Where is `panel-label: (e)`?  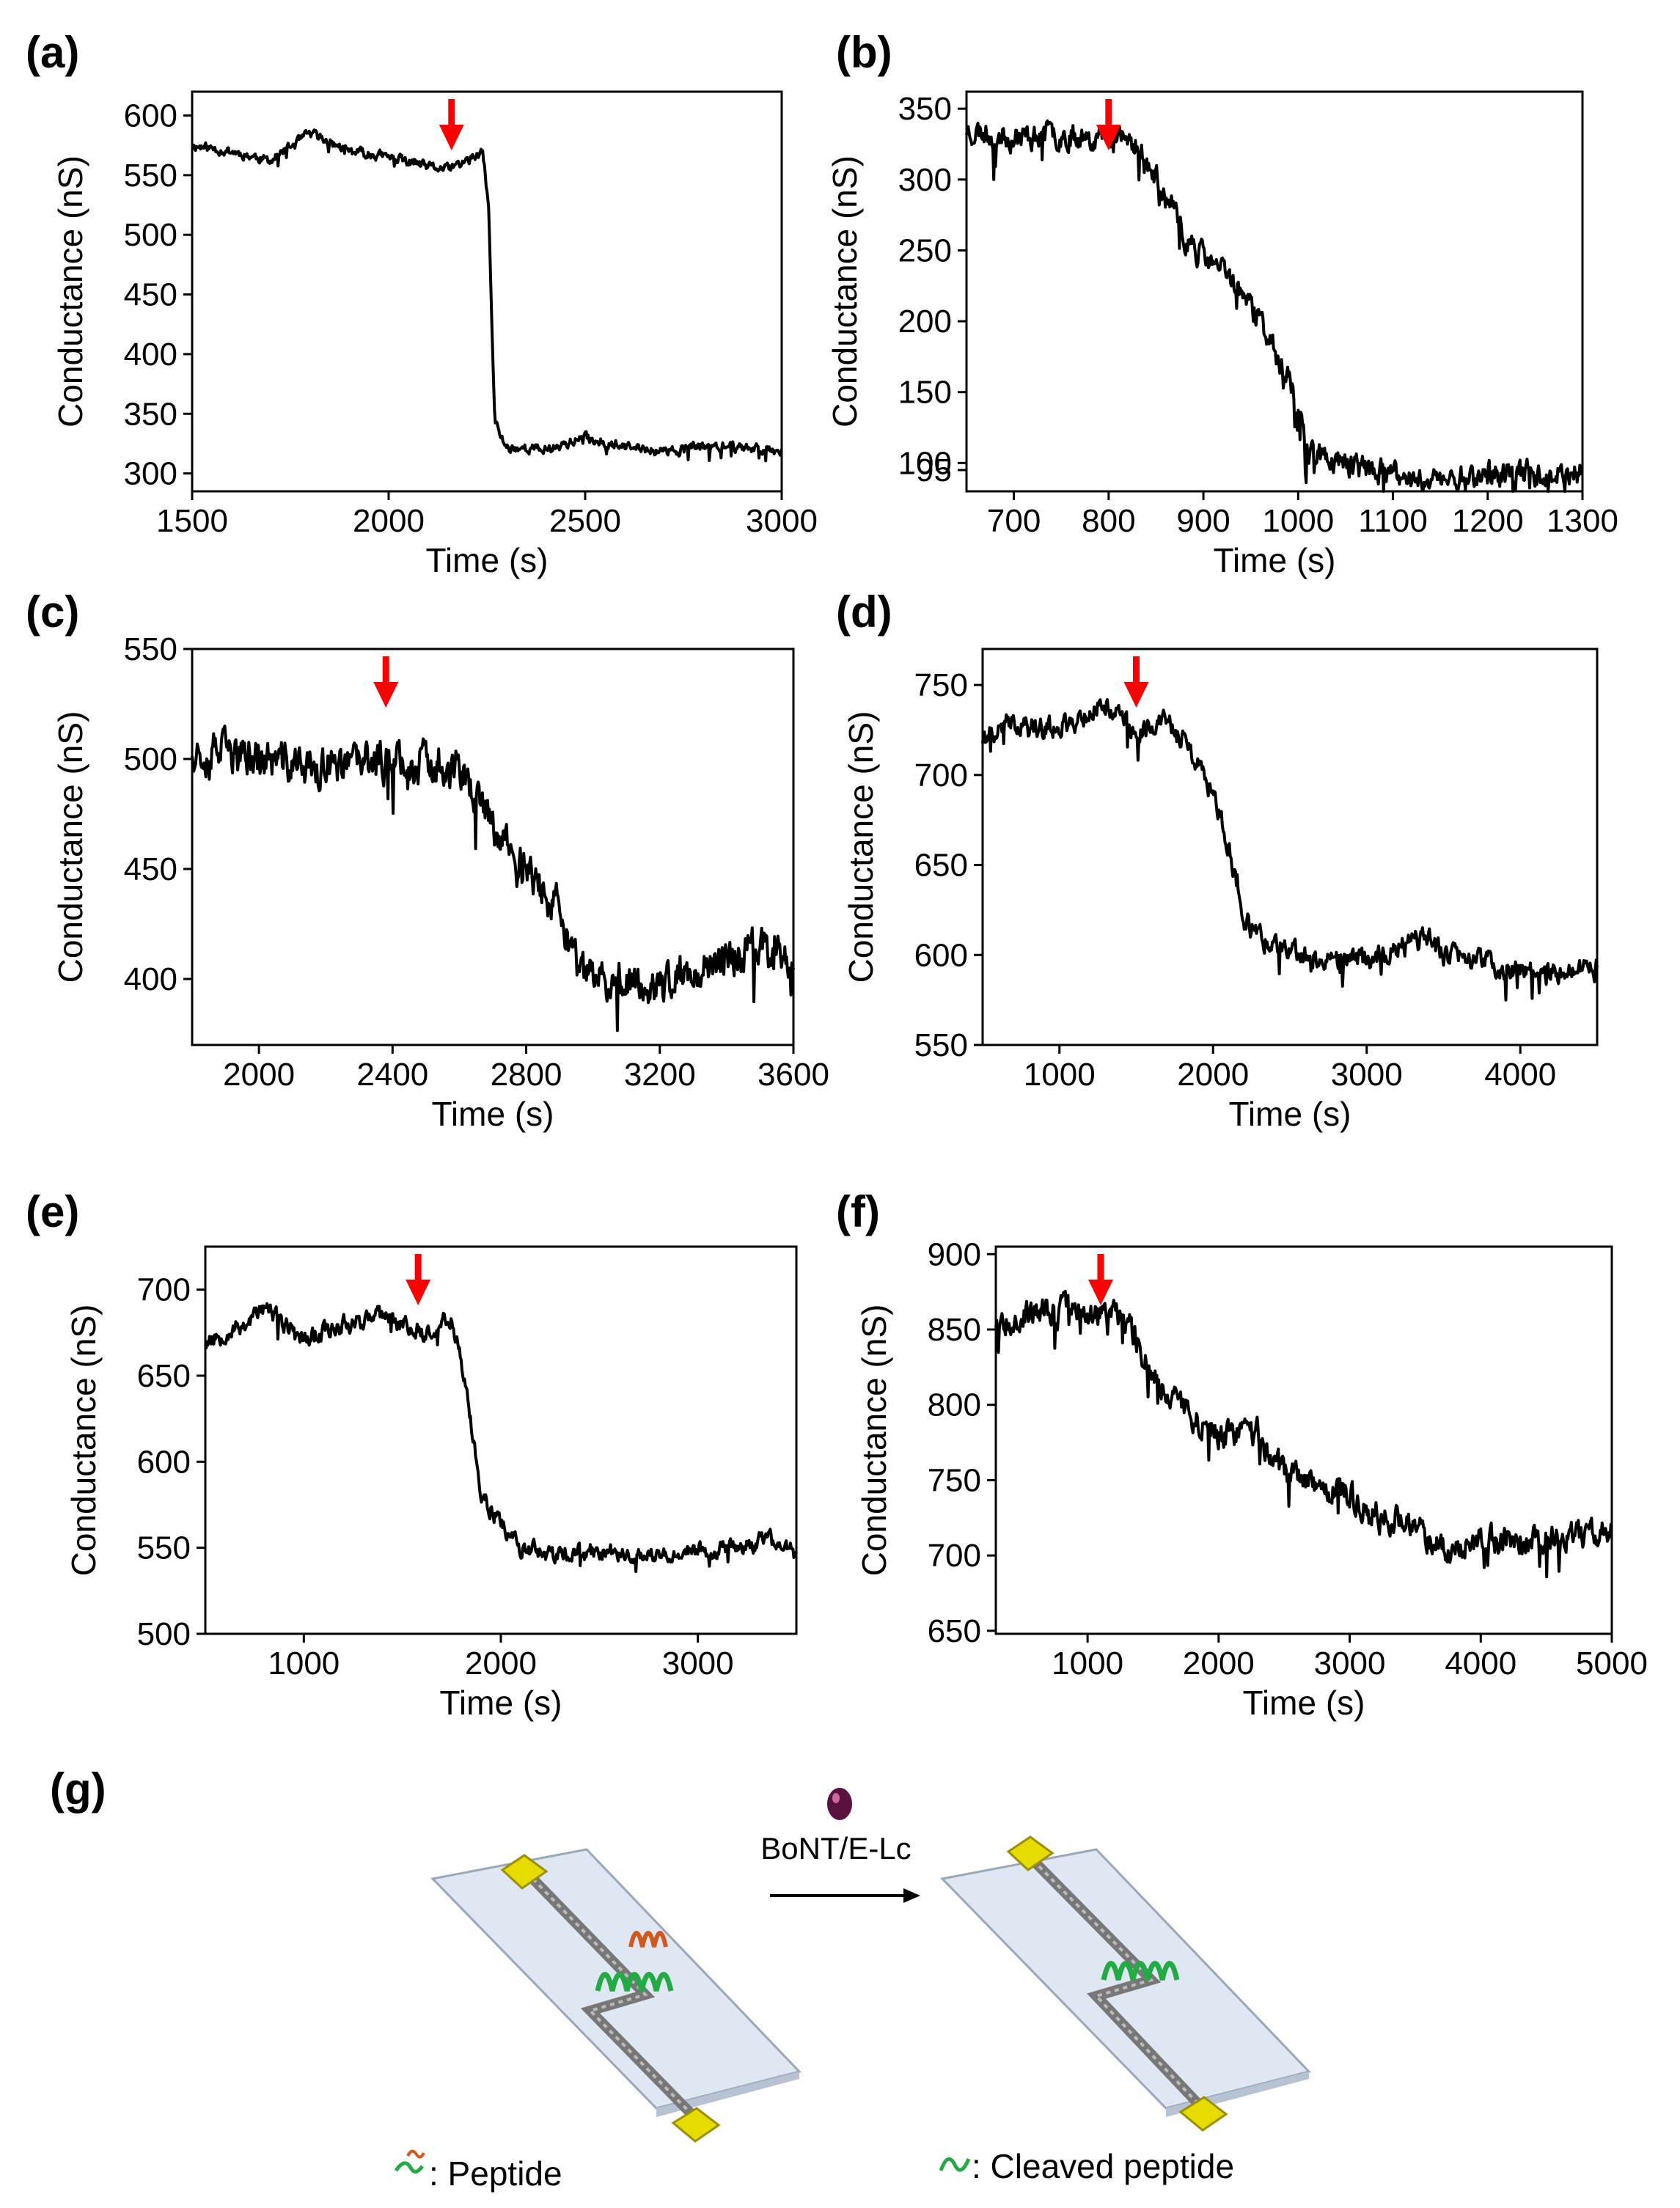 panel-label: (e) is located at coordinates (52, 1211).